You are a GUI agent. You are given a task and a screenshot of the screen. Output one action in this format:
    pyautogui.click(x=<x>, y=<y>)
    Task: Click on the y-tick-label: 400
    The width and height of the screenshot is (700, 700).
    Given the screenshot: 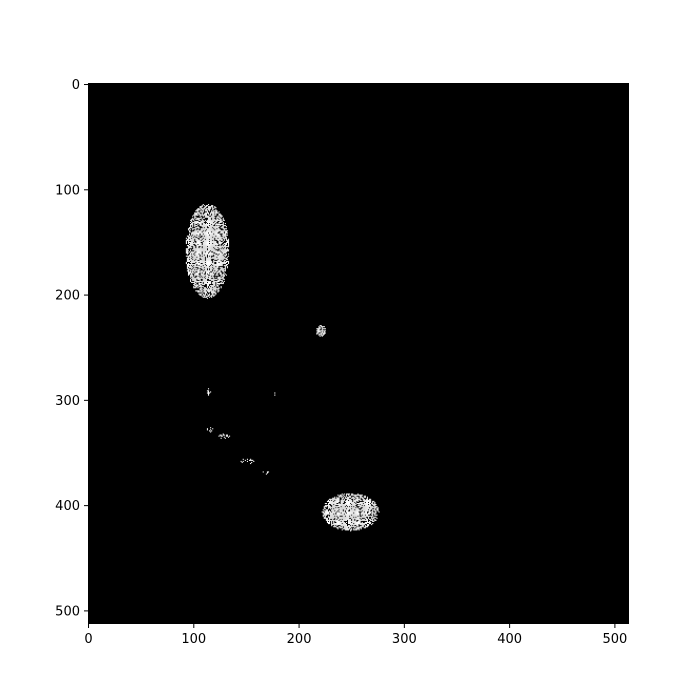 What is the action you would take?
    pyautogui.click(x=67, y=506)
    